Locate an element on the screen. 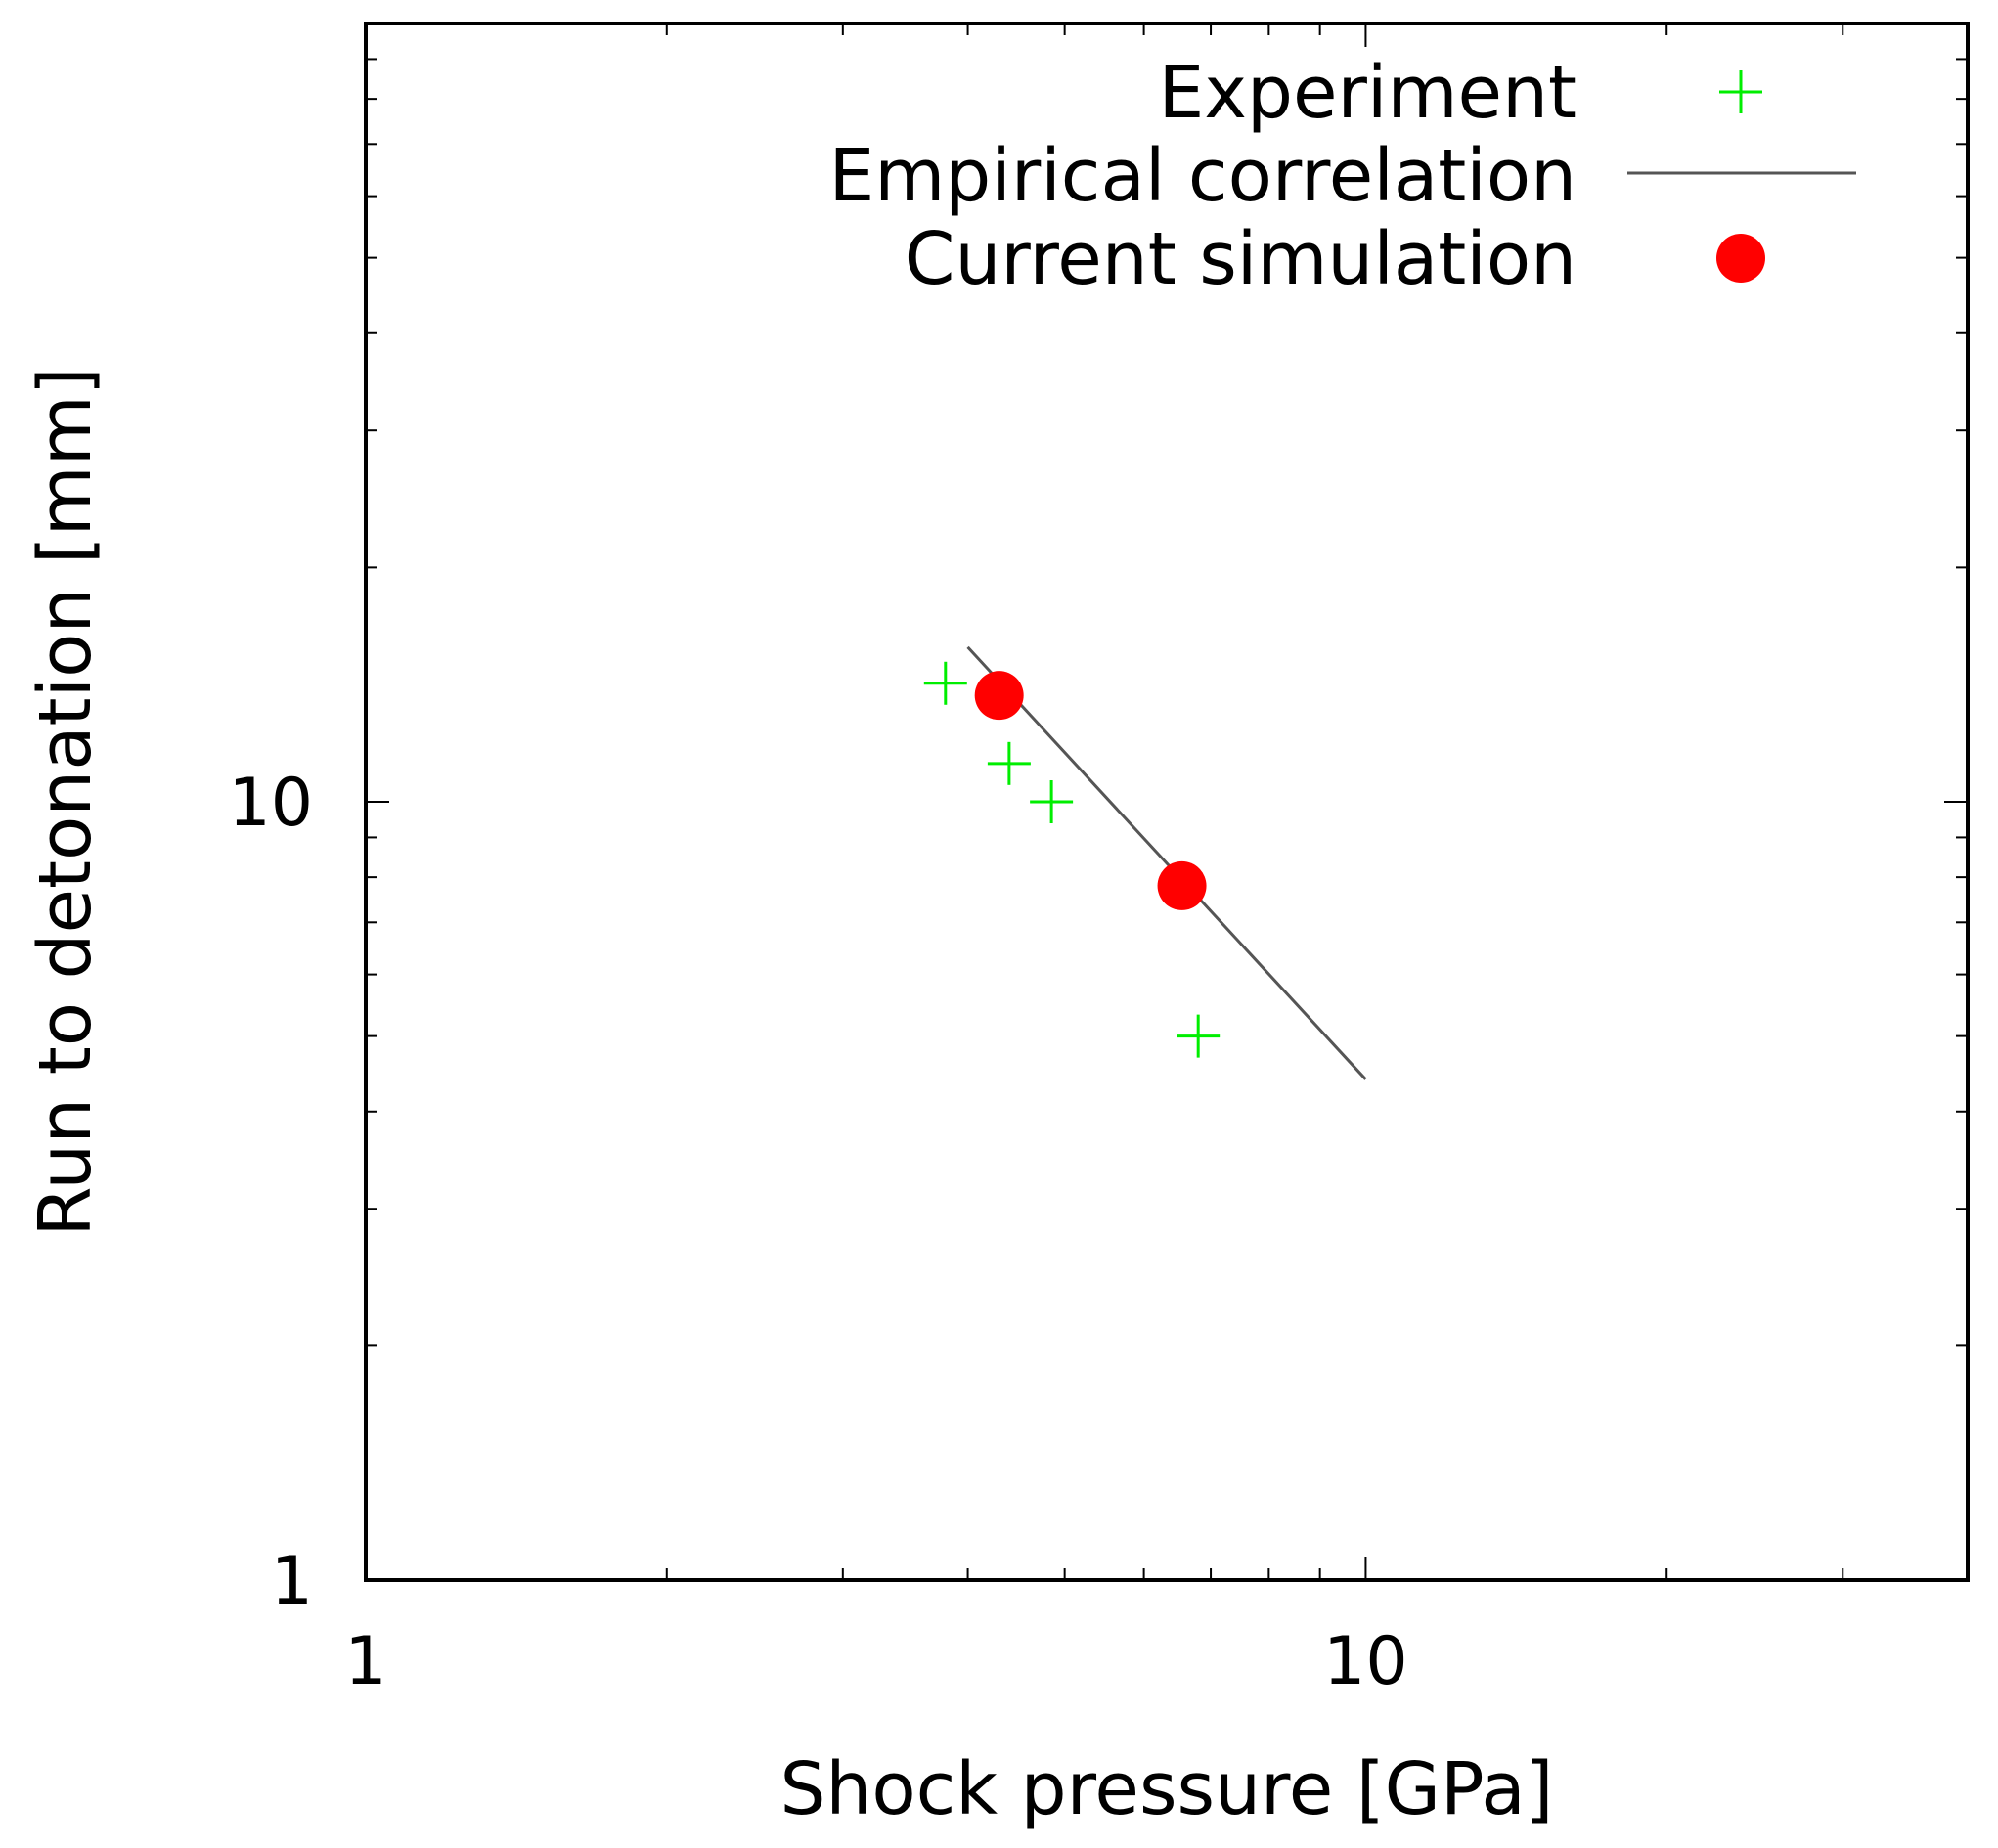 The width and height of the screenshot is (1998, 1848). legend-label-experiment: Experiment is located at coordinates (1367, 93).